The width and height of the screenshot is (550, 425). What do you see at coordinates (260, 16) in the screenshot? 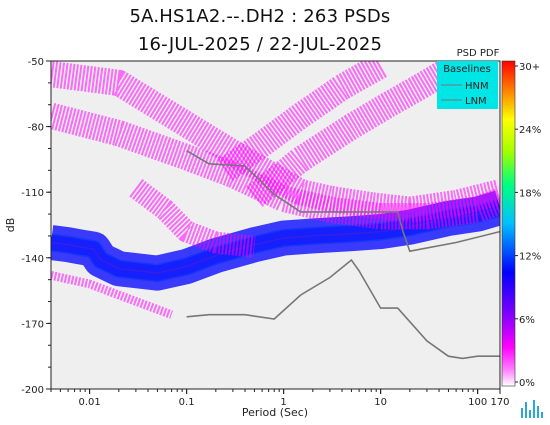
I see `chart-title: 5A.HS1A2.--.DH2 : 263 PSDs` at bounding box center [260, 16].